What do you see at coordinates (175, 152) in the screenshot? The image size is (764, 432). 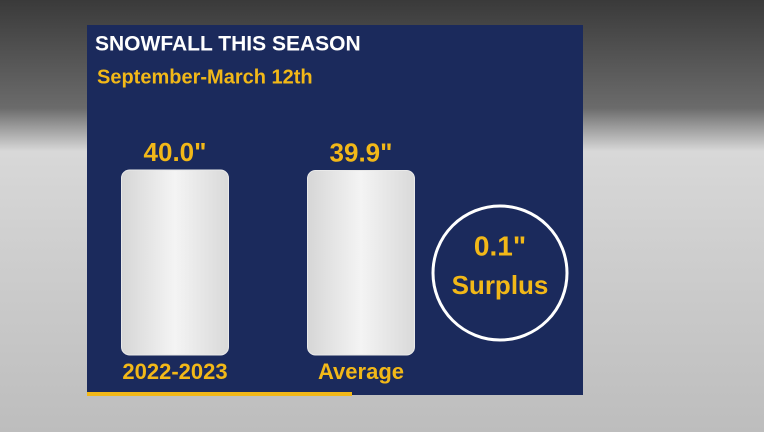 I see `value-label: 40.0"` at bounding box center [175, 152].